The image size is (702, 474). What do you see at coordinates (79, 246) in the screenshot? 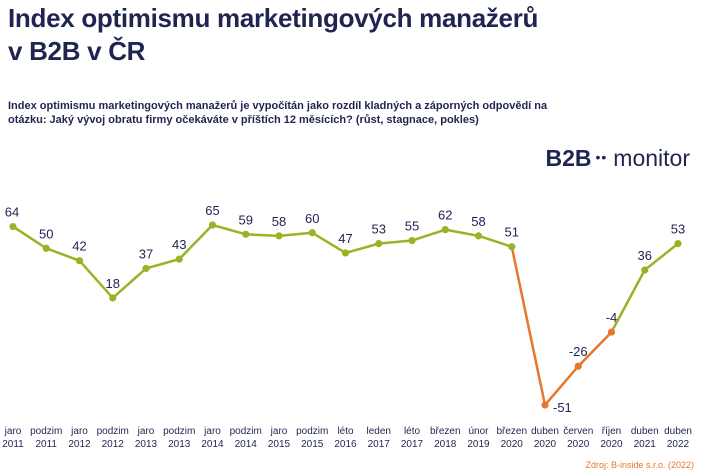
I see `data-label: 42` at bounding box center [79, 246].